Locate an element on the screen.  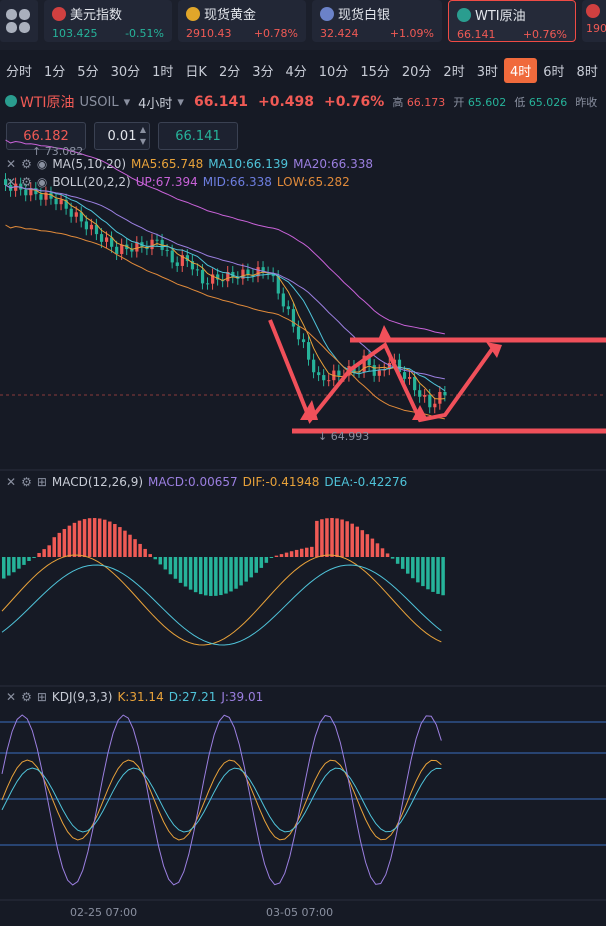
quote-name: WTI原油 is located at coordinates (500, 16).